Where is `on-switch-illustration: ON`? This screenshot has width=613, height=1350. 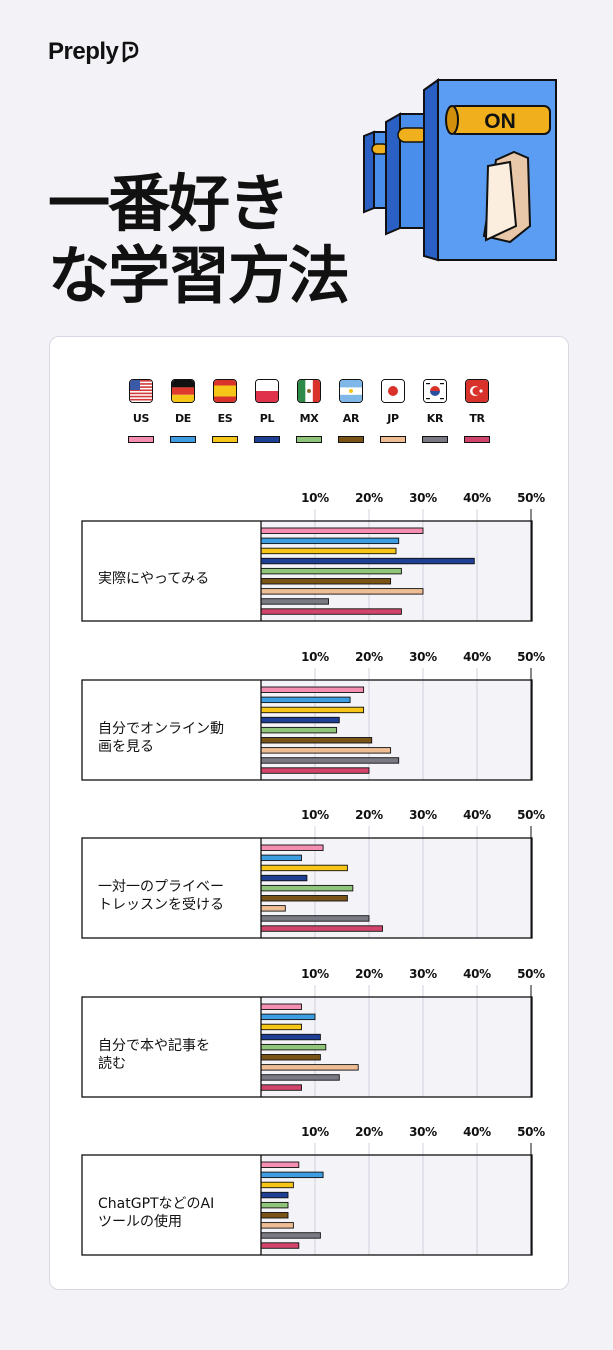
on-switch-illustration: ON is located at coordinates (460, 170).